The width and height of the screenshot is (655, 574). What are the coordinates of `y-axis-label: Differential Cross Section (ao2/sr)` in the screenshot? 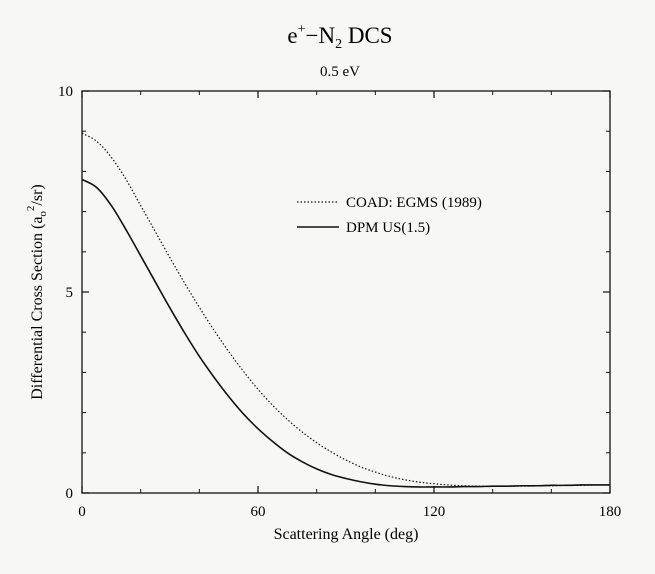 It's located at (37, 292).